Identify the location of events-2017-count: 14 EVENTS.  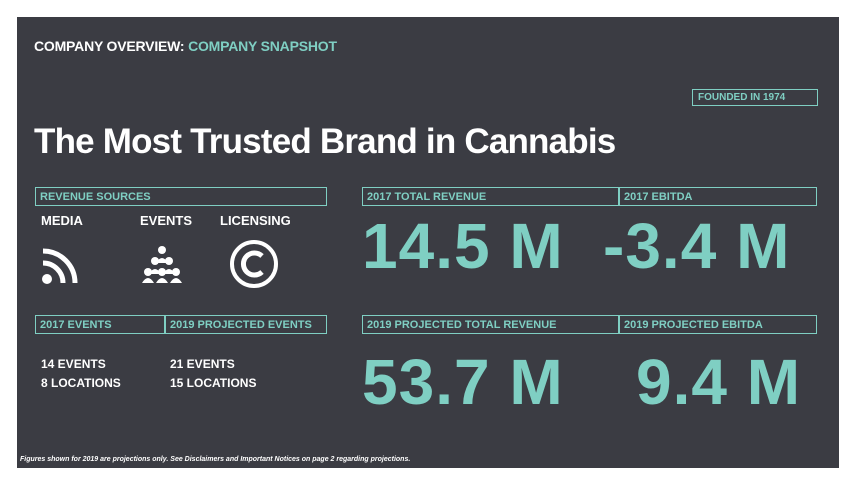
(73, 364).